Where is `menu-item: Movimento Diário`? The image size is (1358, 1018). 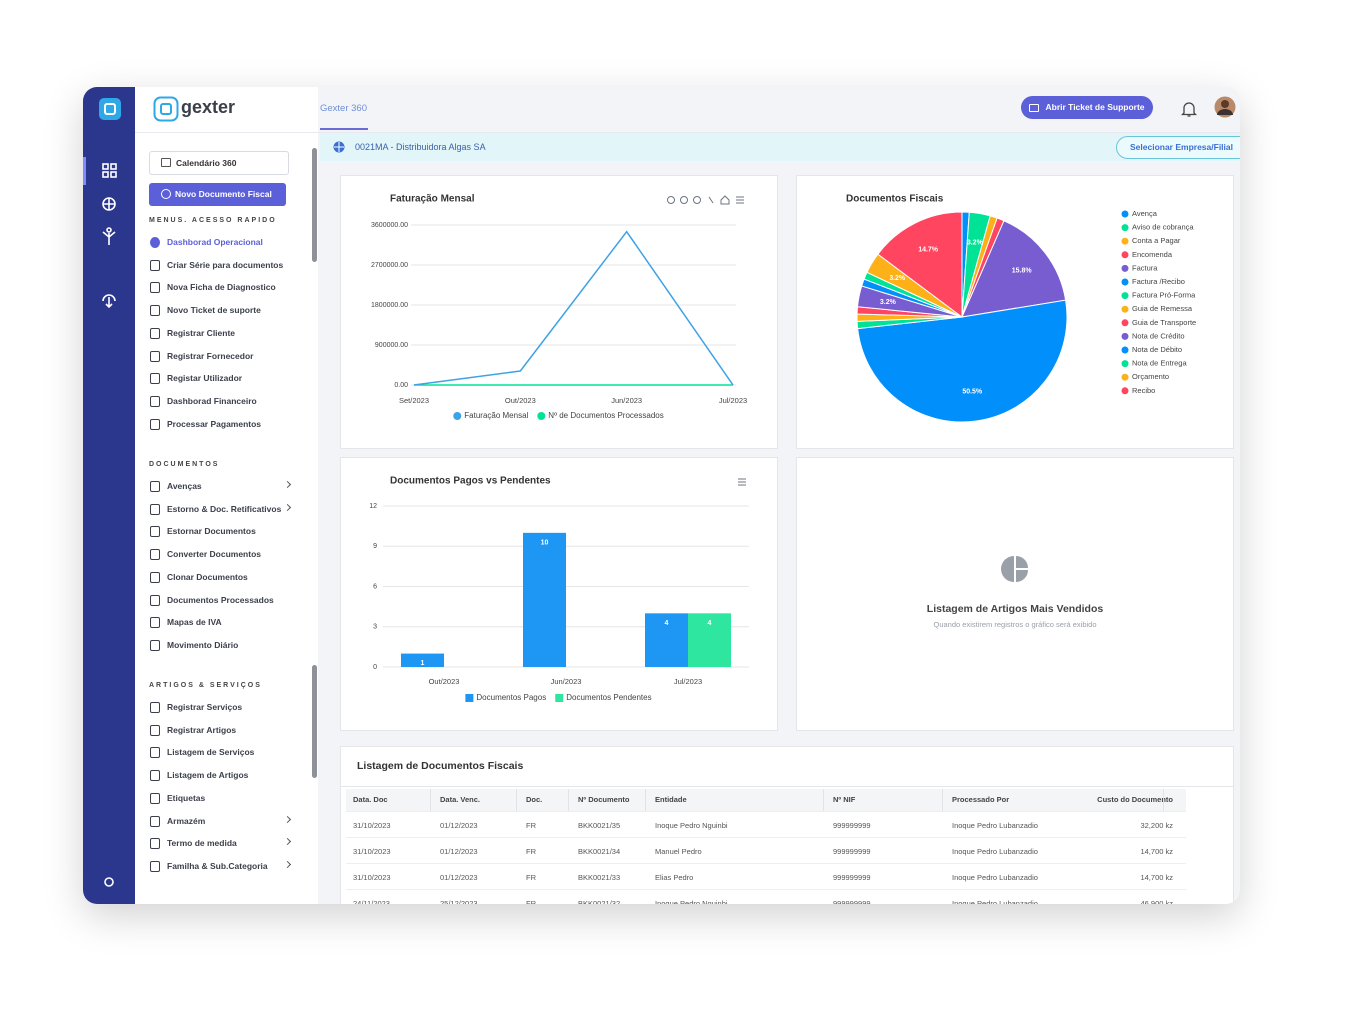
menu-item: Movimento Diário is located at coordinates (203, 644).